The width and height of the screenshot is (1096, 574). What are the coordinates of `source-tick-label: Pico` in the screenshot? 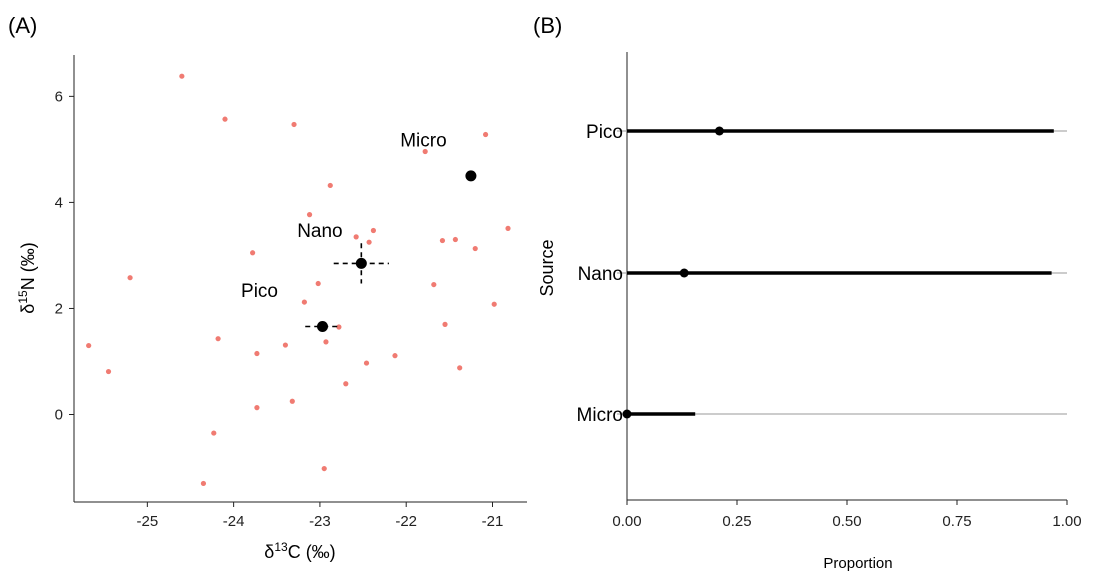 It's located at (604, 132).